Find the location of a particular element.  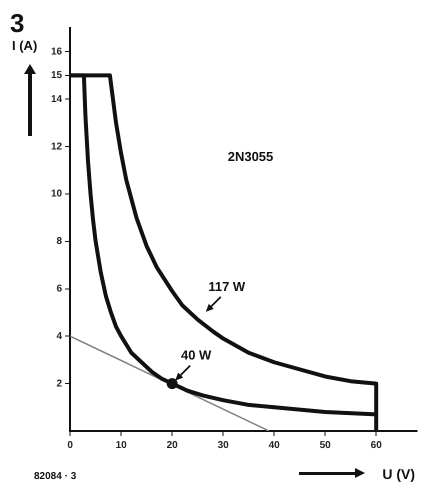

x-tick-label: 50 is located at coordinates (326, 445).